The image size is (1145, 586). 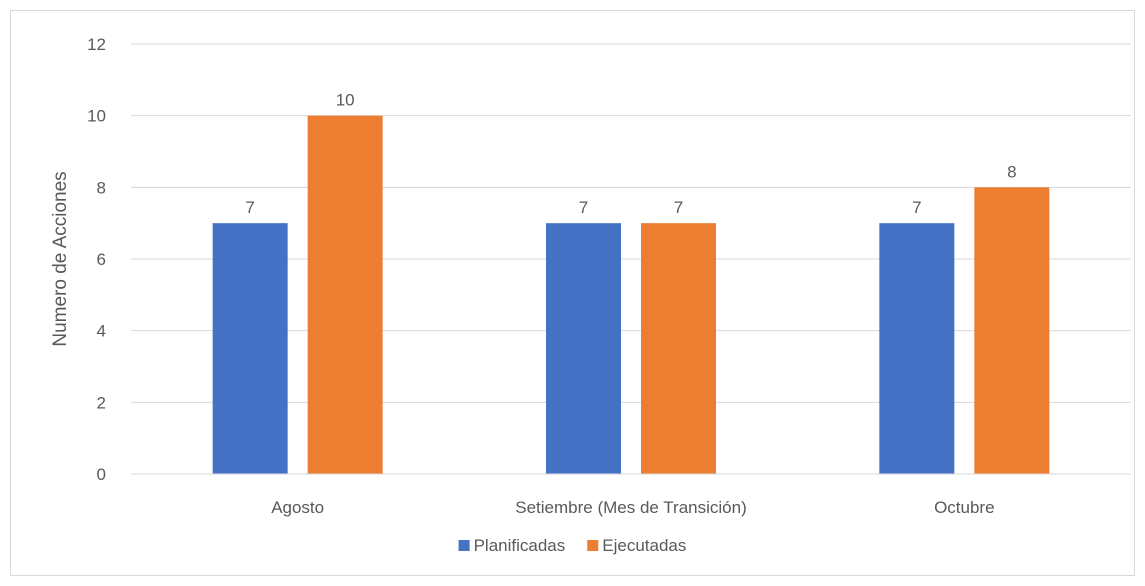 I want to click on legend-item-planificadas: Planificadas, so click(x=512, y=545).